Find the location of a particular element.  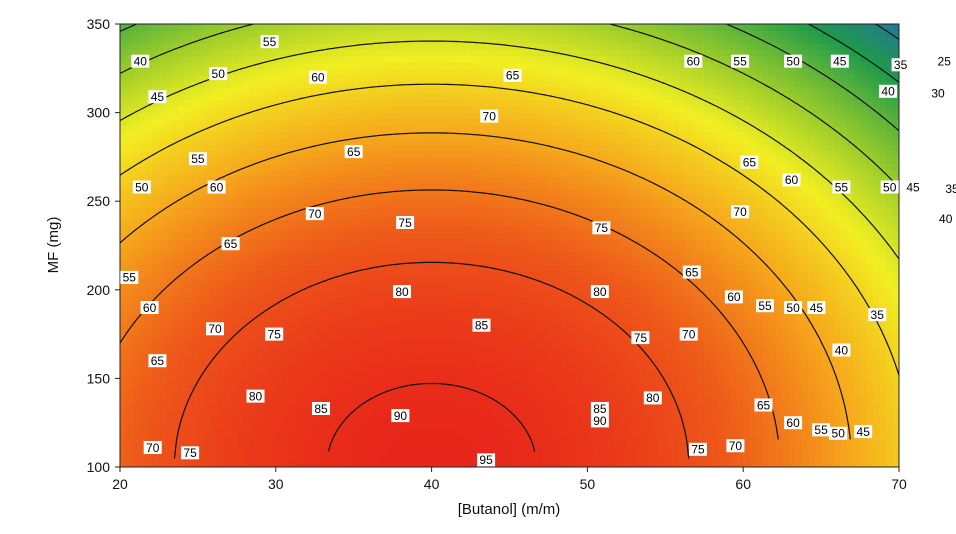

contour-label: 50 is located at coordinates (889, 187).